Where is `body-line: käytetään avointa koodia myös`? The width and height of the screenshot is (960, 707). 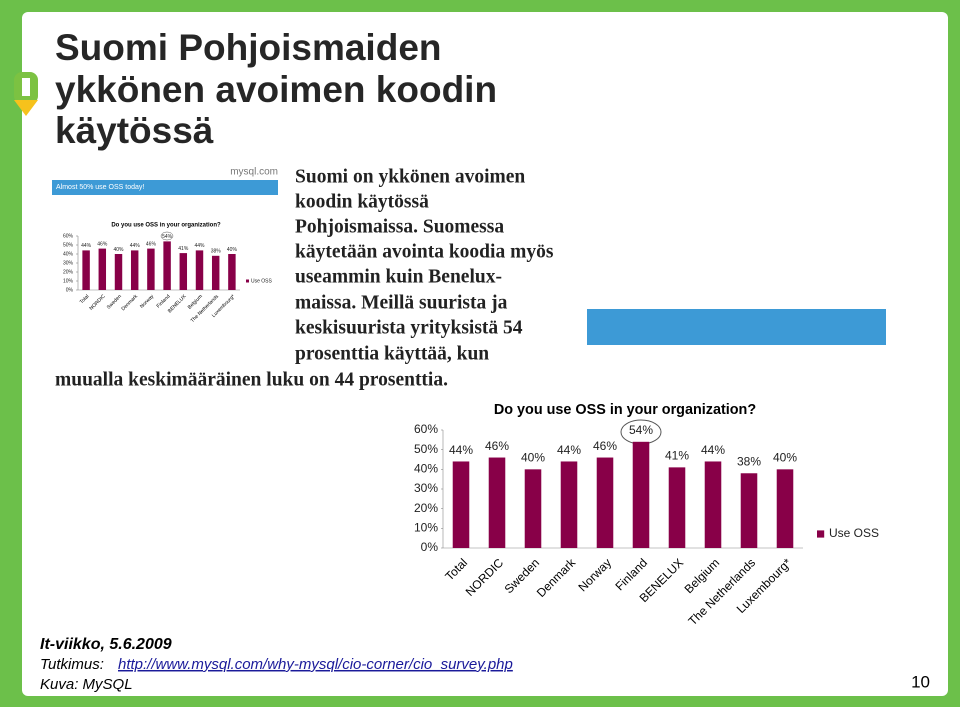 body-line: käytetään avointa koodia myös is located at coordinates (424, 251).